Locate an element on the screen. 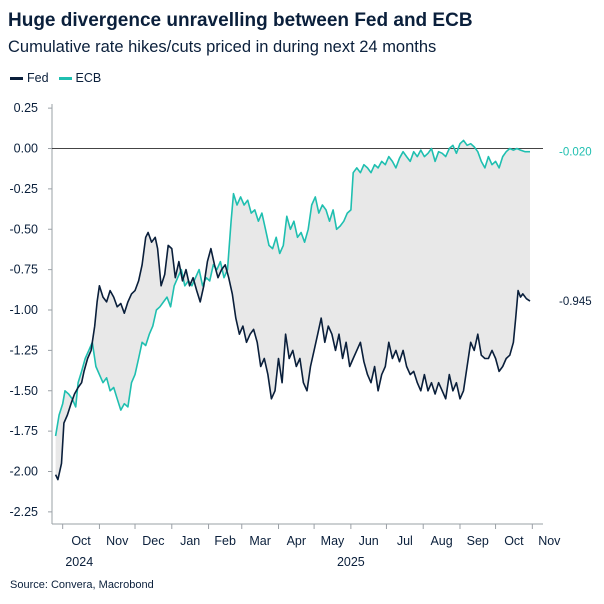 Image resolution: width=604 pixels, height=604 pixels. y-tick-label: -2.00 is located at coordinates (24, 472).